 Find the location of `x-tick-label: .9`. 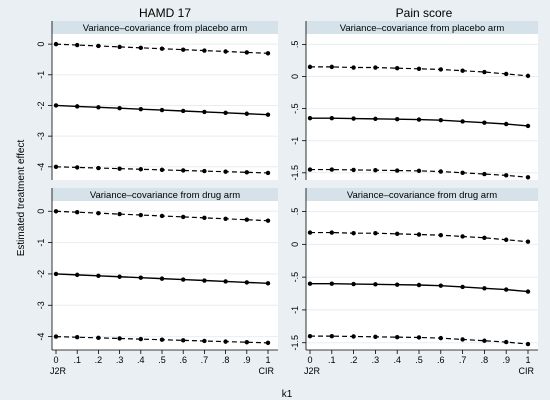

x-tick-label: .9 is located at coordinates (506, 360).